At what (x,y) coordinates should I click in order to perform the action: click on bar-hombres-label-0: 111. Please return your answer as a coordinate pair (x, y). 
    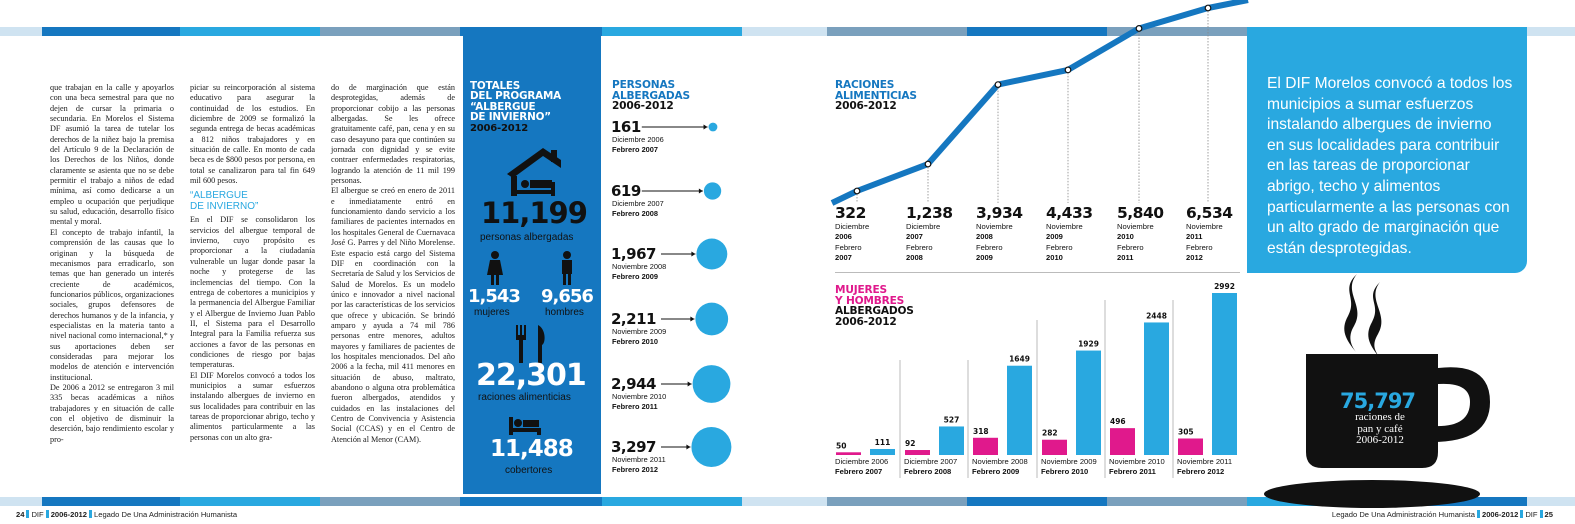
    Looking at the image, I should click on (883, 442).